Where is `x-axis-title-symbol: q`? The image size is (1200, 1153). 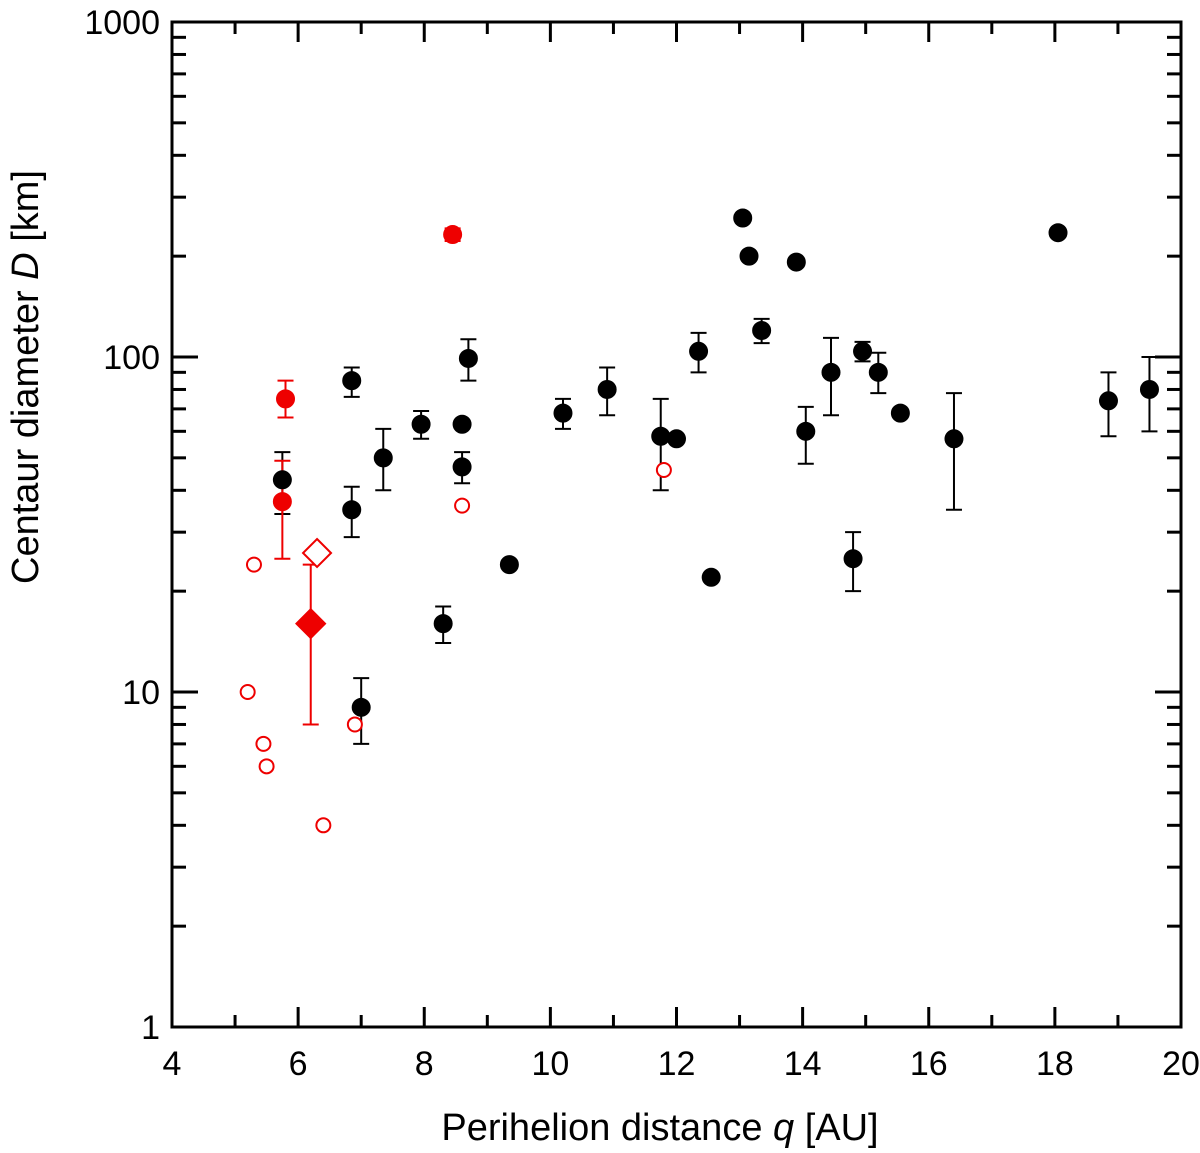
x-axis-title-symbol: q is located at coordinates (783, 1128).